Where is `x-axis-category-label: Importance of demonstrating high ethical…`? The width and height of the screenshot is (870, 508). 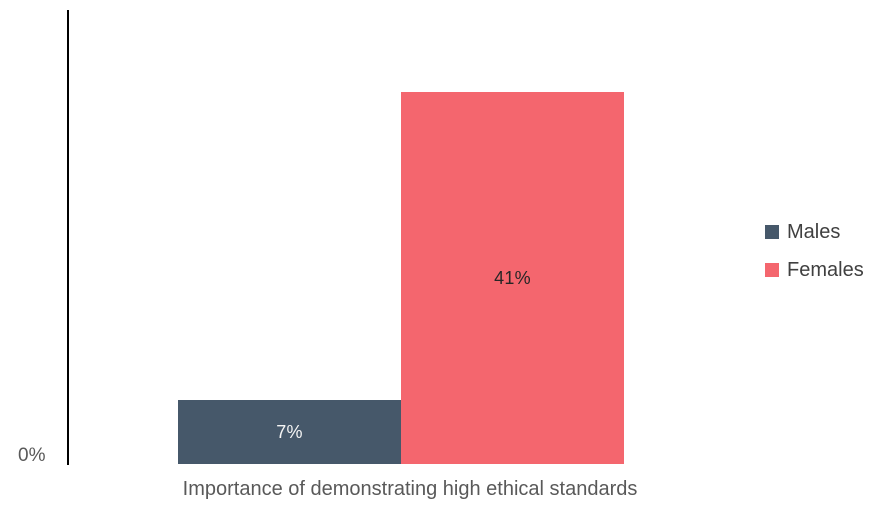
x-axis-category-label: Importance of demonstrating high ethical… is located at coordinates (410, 489).